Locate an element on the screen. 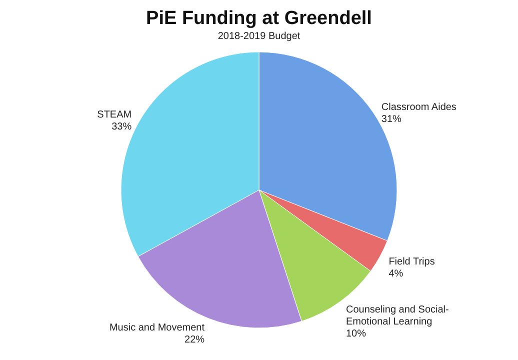  slice-label: Counseling and Social-Emotional Learning is located at coordinates (397, 316).